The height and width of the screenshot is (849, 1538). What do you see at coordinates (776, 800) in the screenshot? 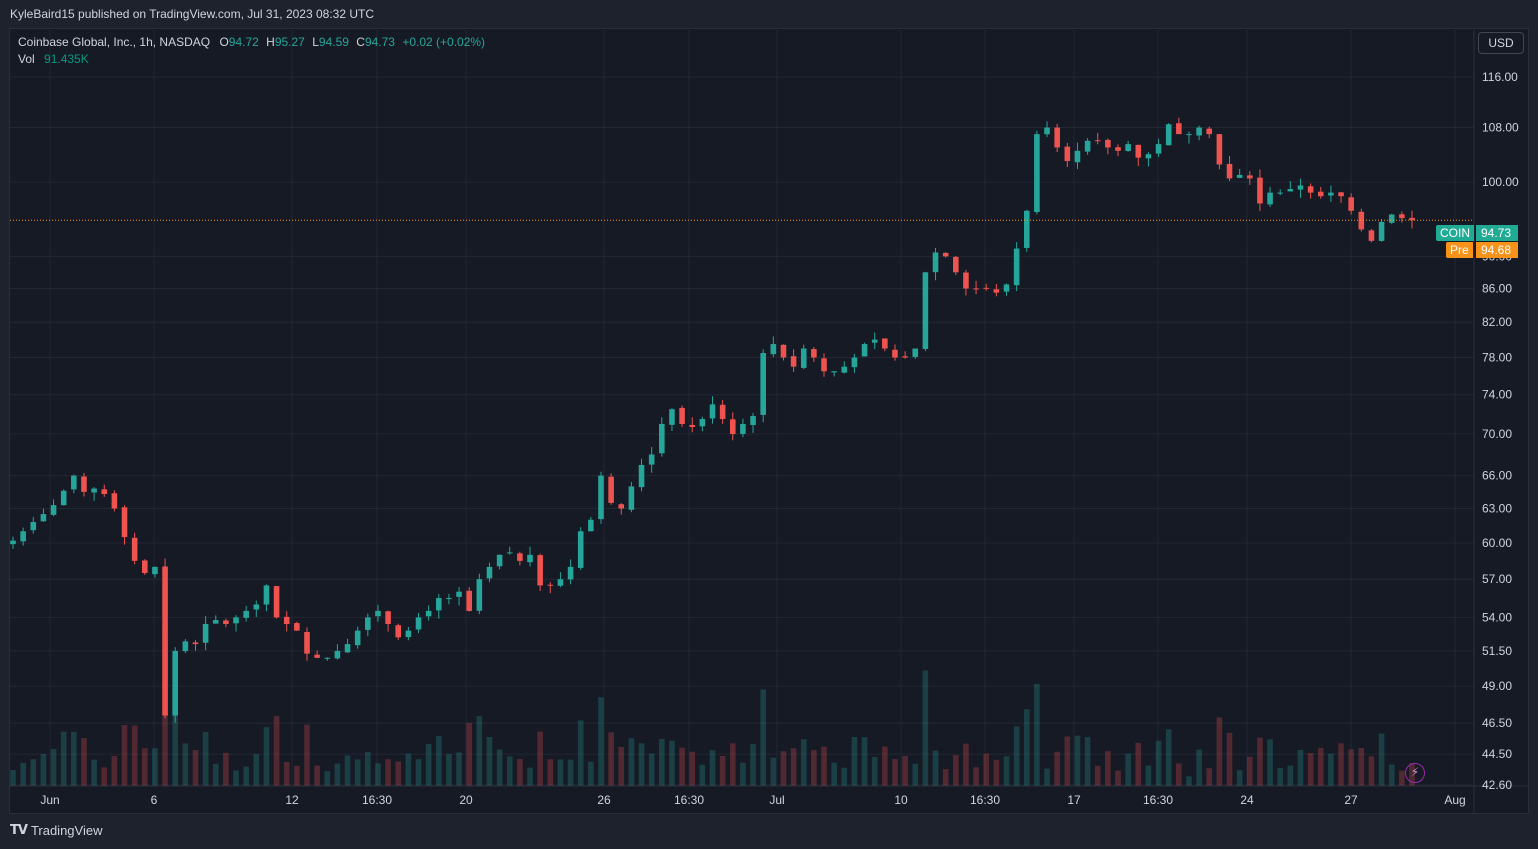
I see `x-tick-label: Jul` at bounding box center [776, 800].